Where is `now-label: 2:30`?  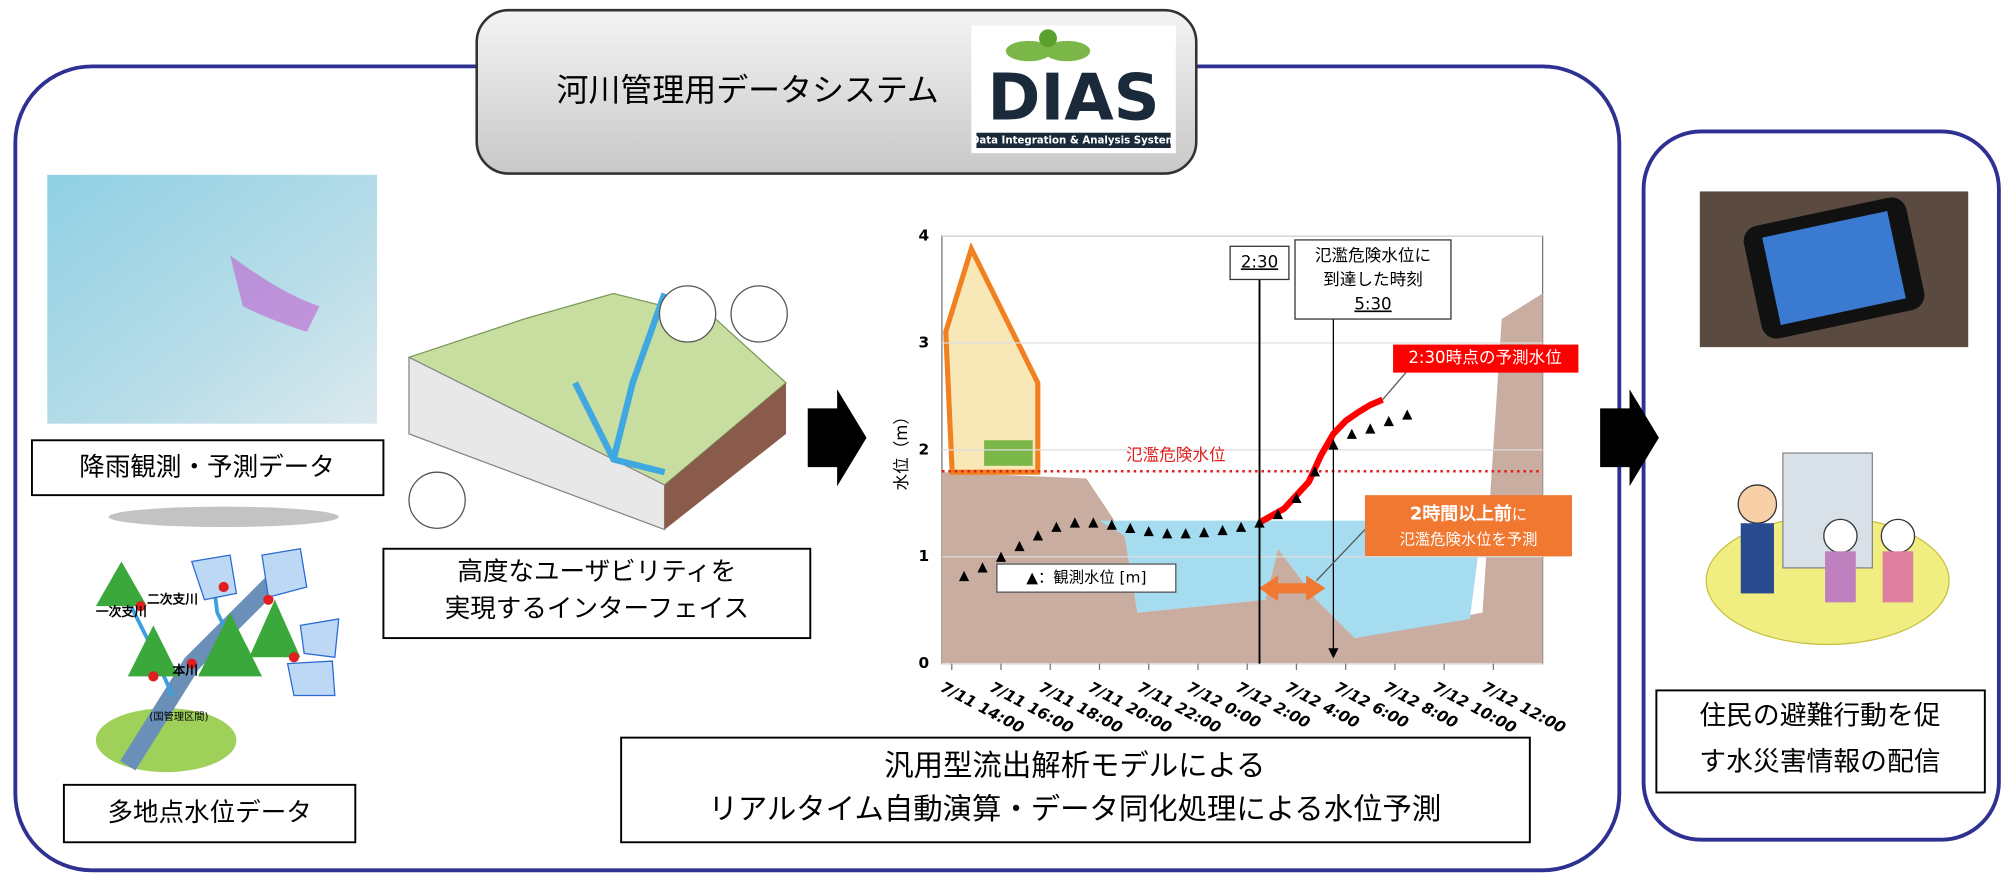
now-label: 2:30 is located at coordinates (1259, 261).